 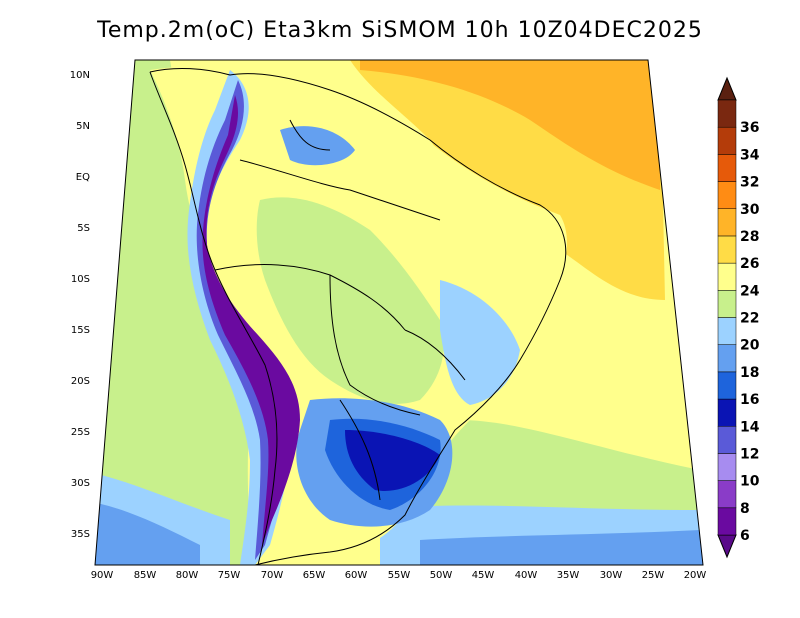 I want to click on lon-tick-label: 20W, so click(x=695, y=575).